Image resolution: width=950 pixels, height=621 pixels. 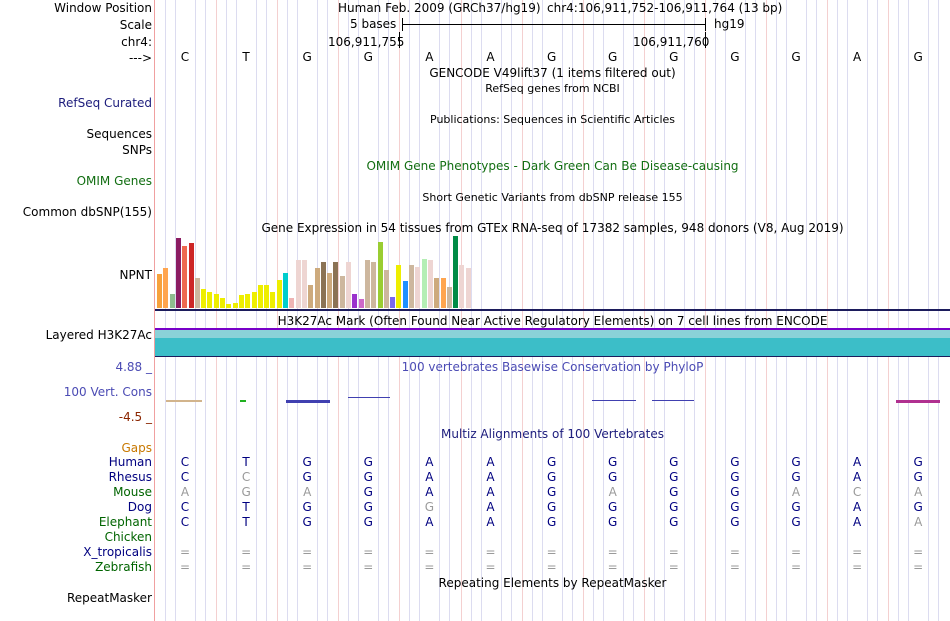 I want to click on alignment-base: C, so click(x=185, y=507).